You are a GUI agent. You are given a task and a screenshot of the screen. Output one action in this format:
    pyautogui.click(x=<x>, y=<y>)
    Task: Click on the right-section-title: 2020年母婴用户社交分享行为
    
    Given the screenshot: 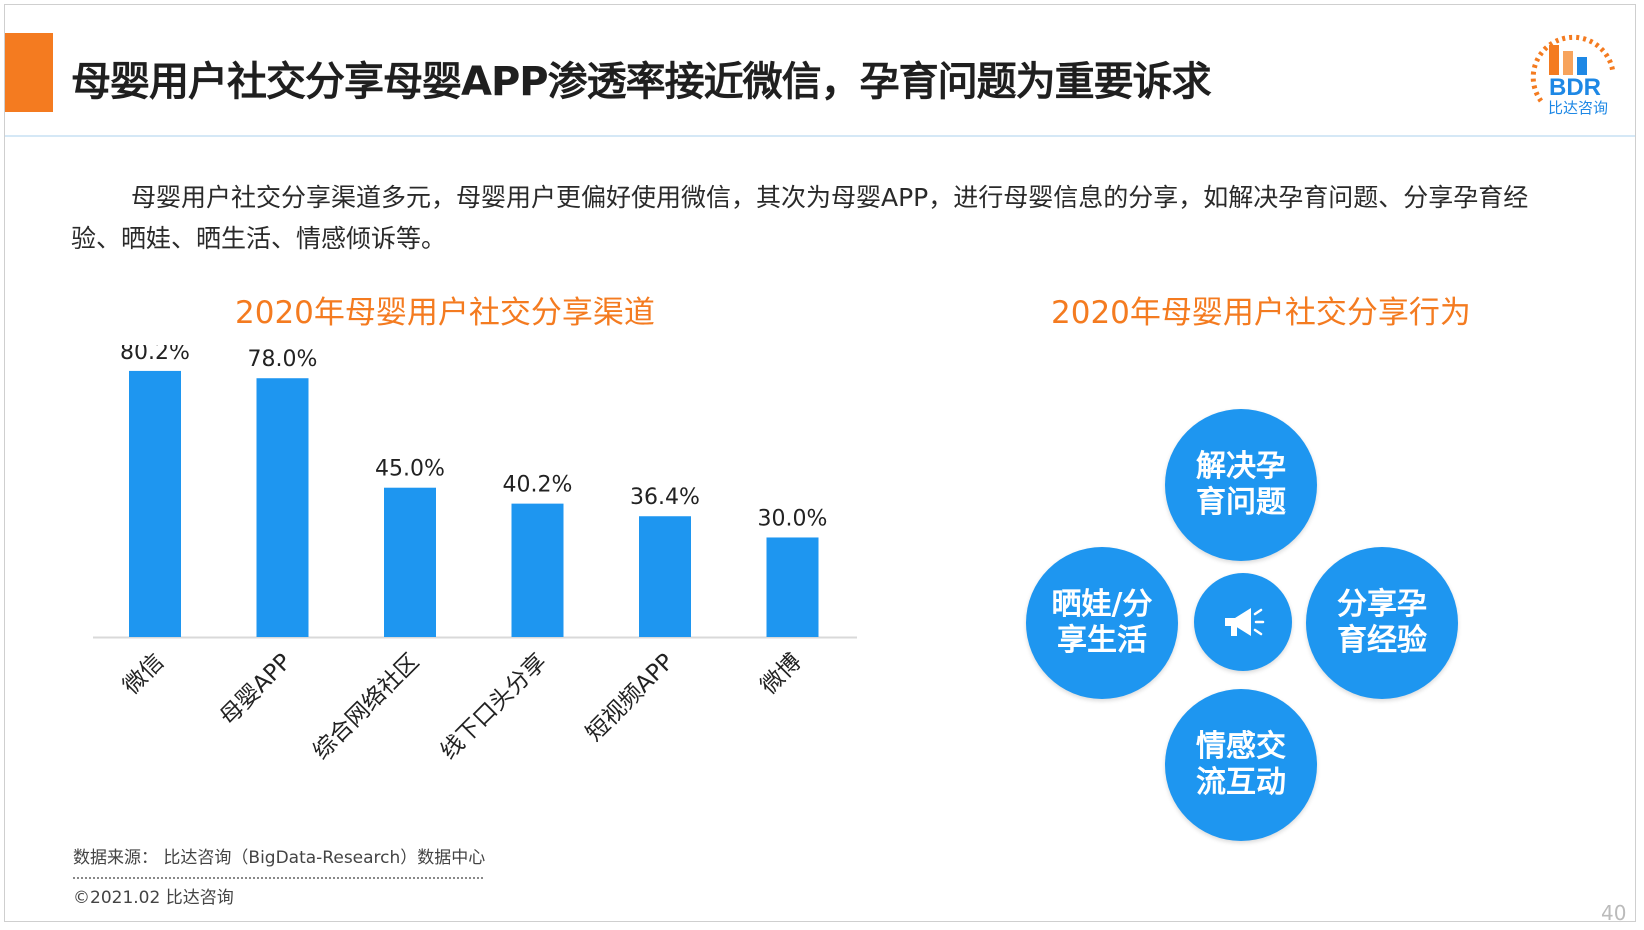 What is the action you would take?
    pyautogui.click(x=1261, y=313)
    